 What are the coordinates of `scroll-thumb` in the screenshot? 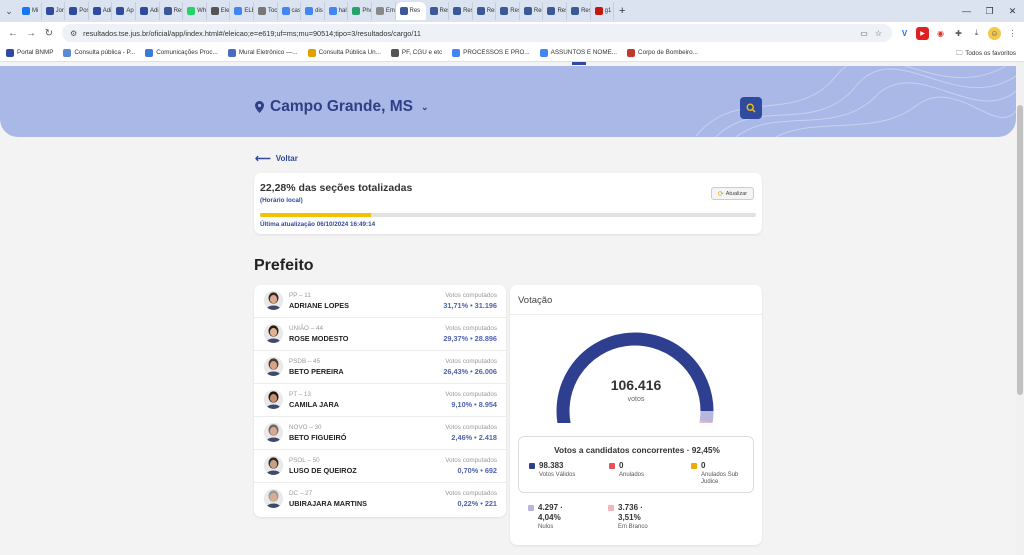 It's located at (1020, 250).